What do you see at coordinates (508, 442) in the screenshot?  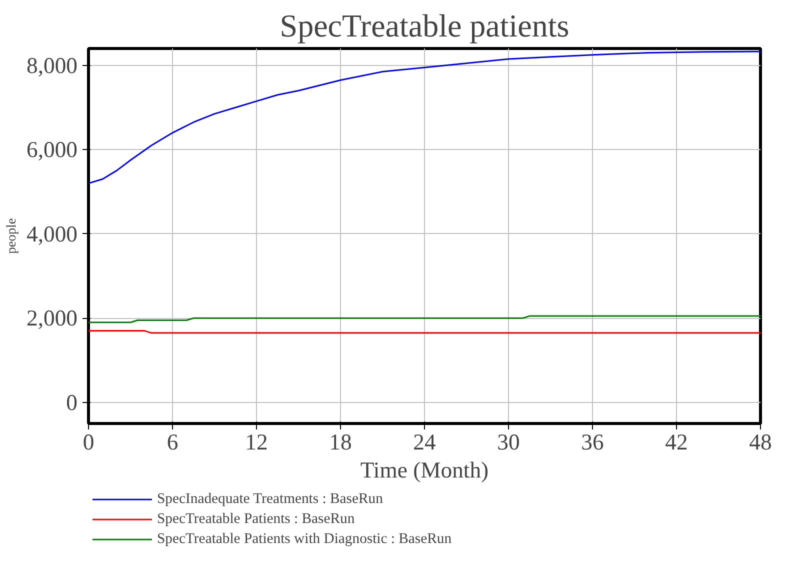 I see `x-tick-label: 30` at bounding box center [508, 442].